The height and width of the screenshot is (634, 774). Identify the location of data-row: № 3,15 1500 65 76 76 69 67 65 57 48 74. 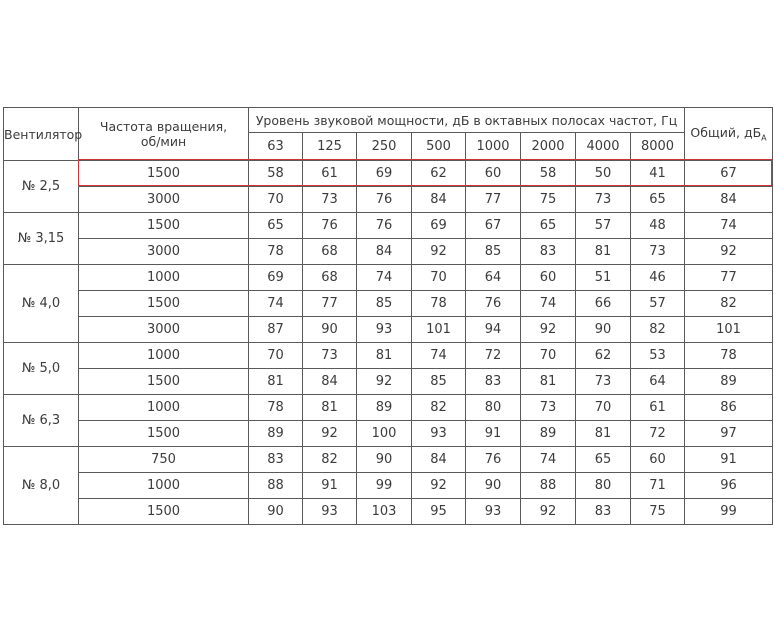
(388, 238).